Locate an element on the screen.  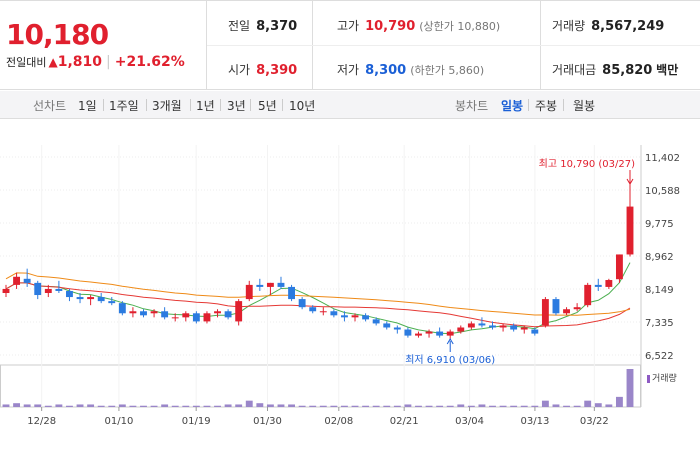
change-percent: +21.62% is located at coordinates (149, 62).